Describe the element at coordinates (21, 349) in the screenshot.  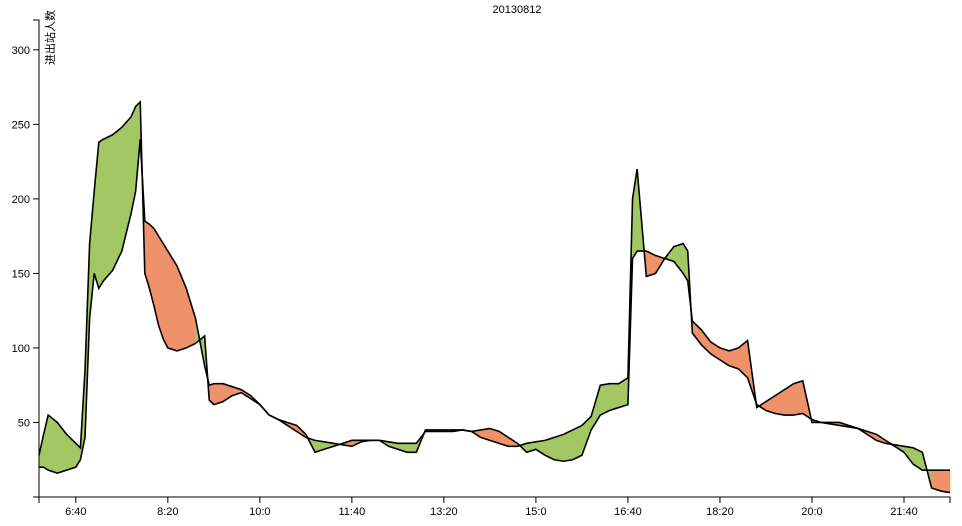
I see `y-tick-label: 100` at that location.